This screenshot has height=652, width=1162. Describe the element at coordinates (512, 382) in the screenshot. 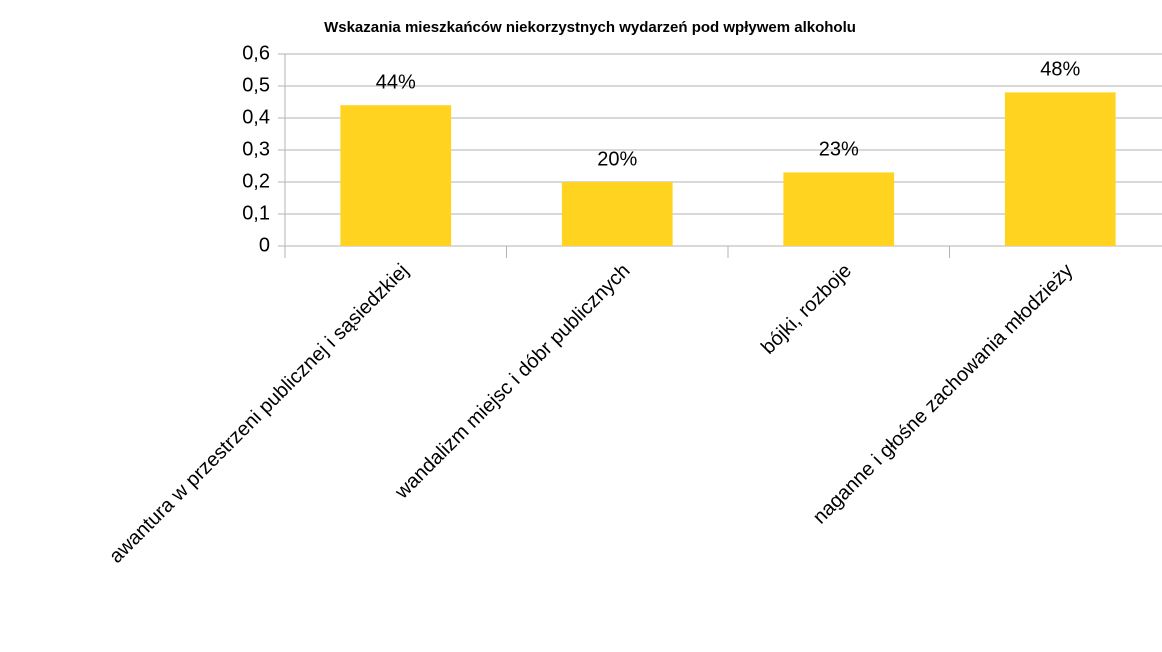

I see `x-tick-label: wandalizm miejsc i dóbr publicznych` at that location.